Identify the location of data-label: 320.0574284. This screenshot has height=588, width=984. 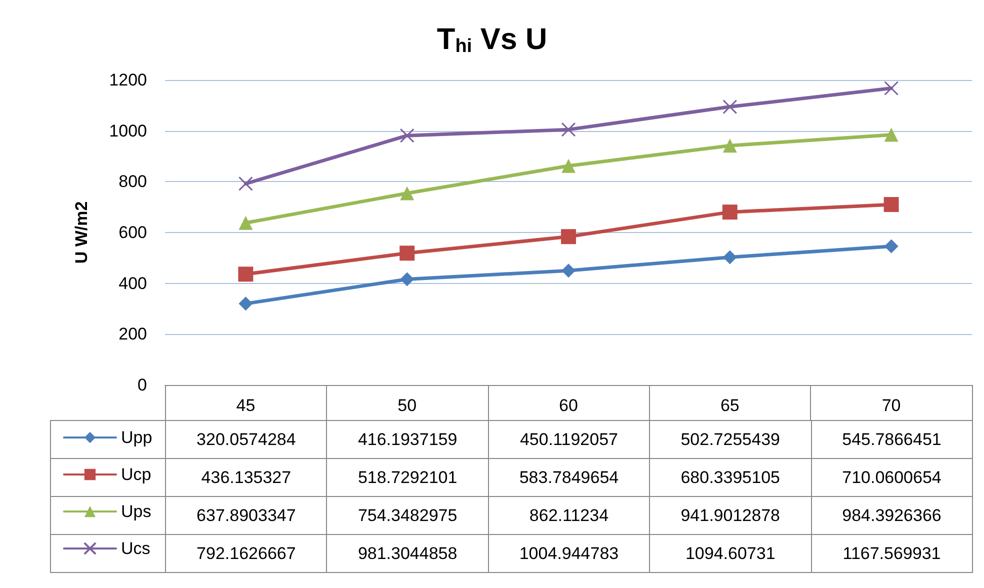
(246, 439).